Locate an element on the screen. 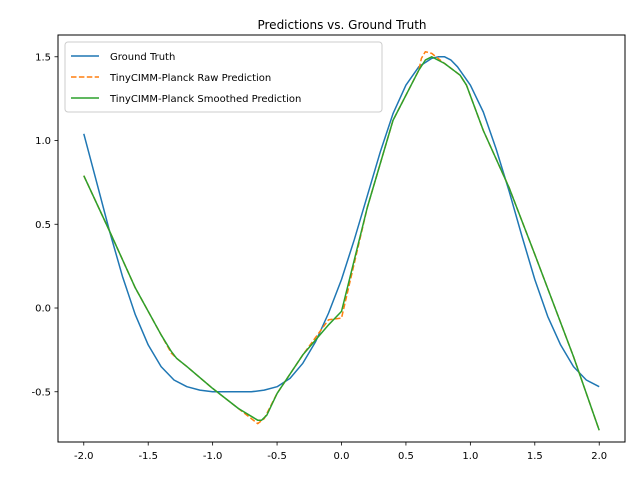 This screenshot has width=640, height=480. x-tick-label: 2.0 is located at coordinates (599, 456).